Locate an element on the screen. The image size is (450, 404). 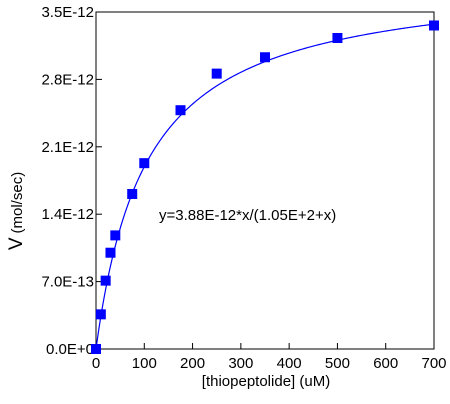
x-tick-label-3: 300 is located at coordinates (240, 363).